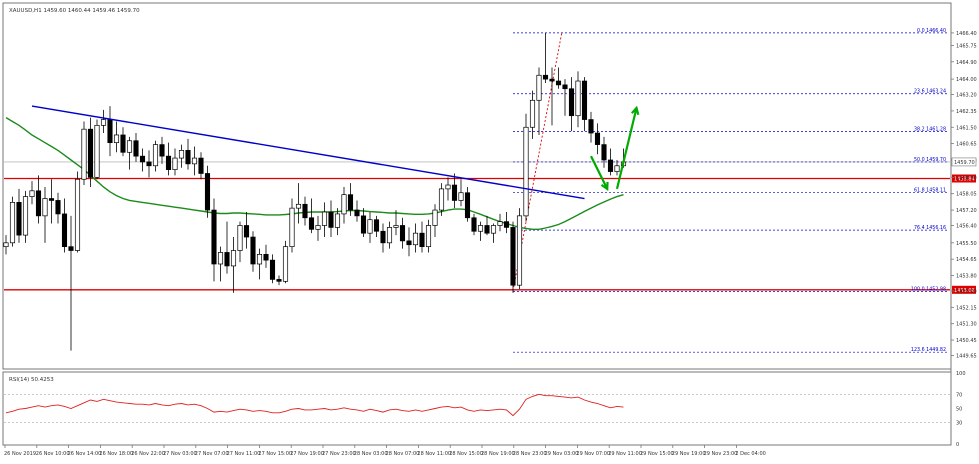  Describe the element at coordinates (966, 325) in the screenshot. I see `price-tick-label: 1451.30` at that location.